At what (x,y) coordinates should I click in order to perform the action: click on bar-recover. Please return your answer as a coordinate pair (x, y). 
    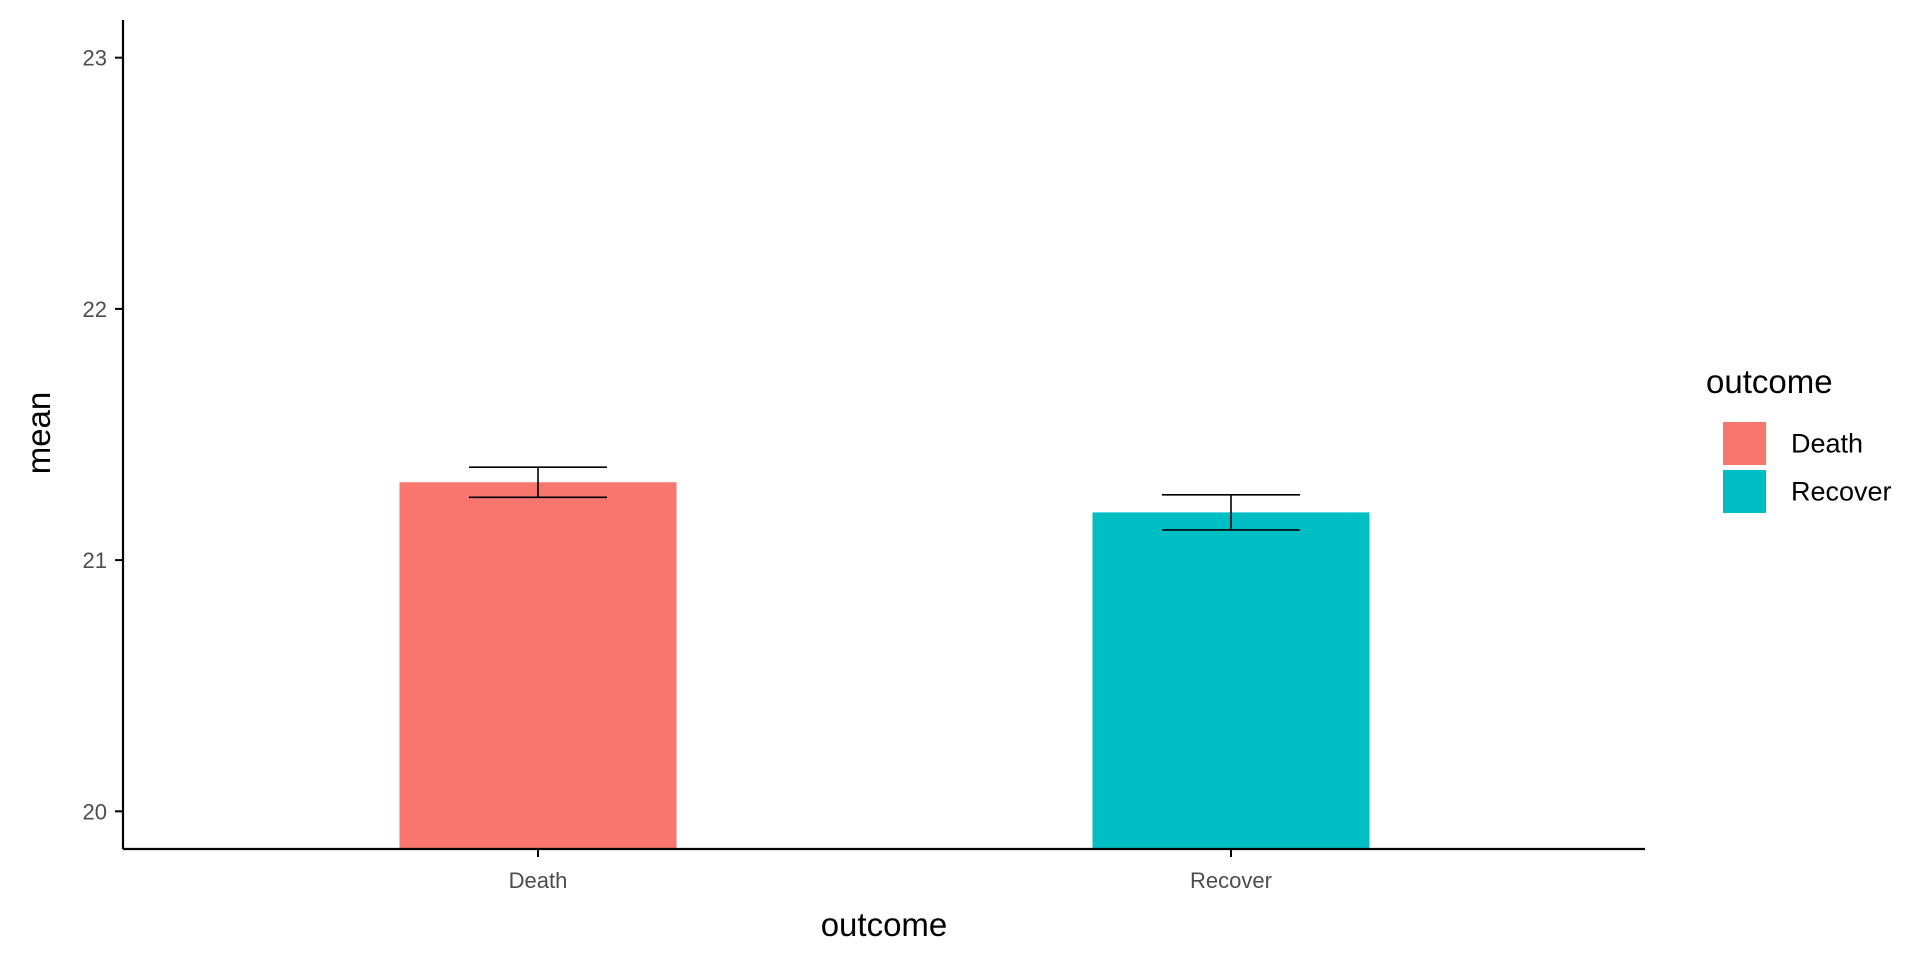
    Looking at the image, I should click on (1231, 680).